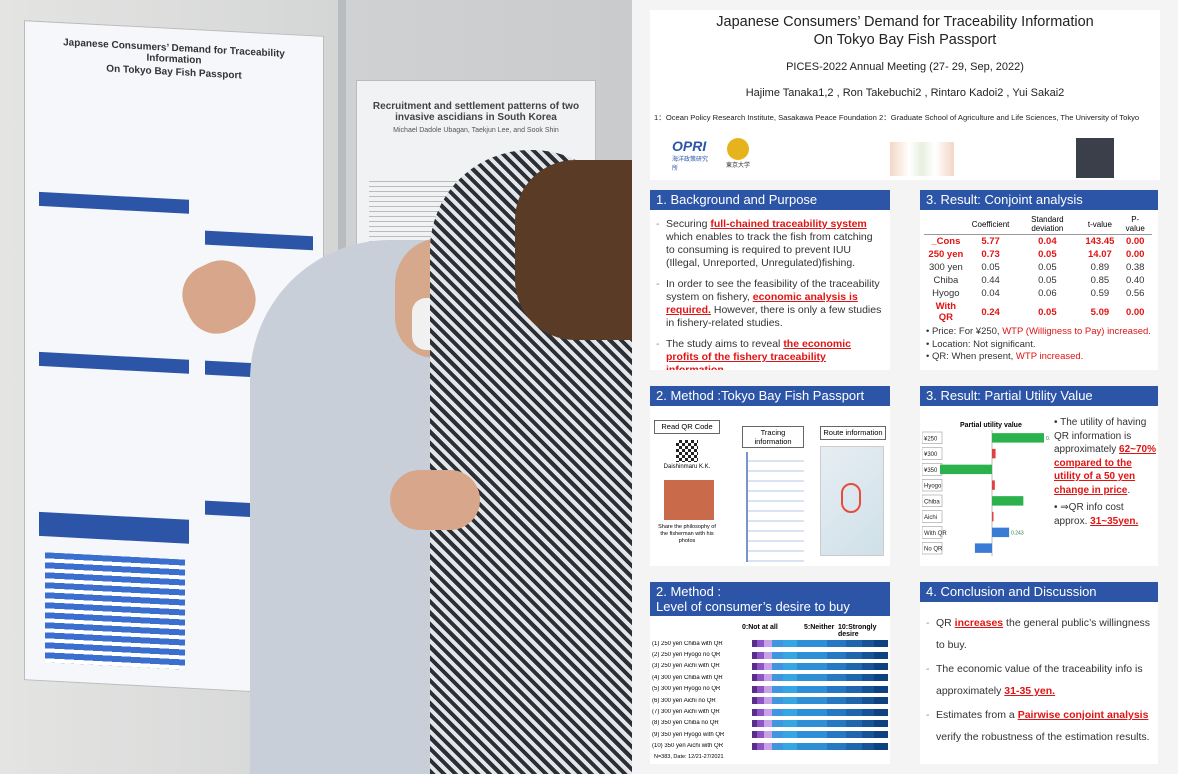  I want to click on desire-row: (5) 300 yen Hyogo no QR, so click(770, 689).